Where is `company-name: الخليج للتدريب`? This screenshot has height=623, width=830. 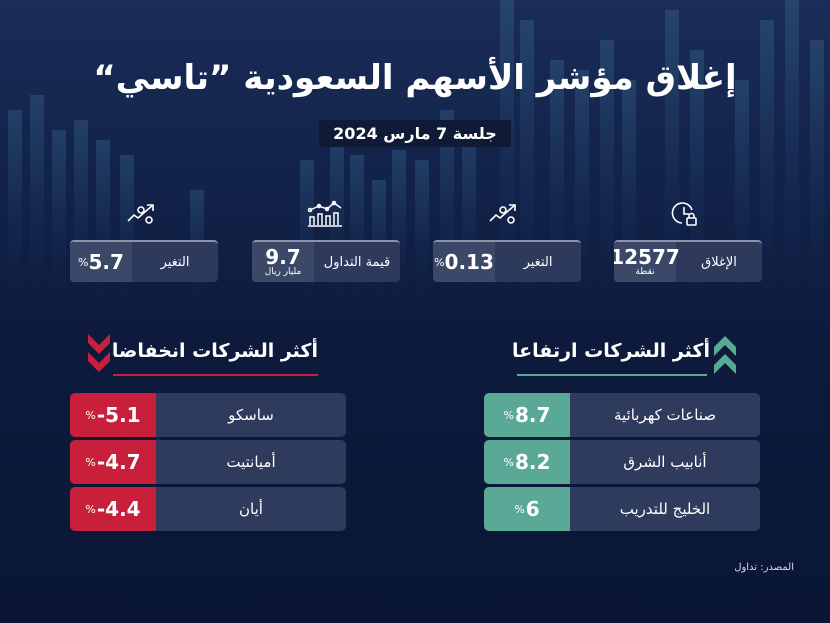 company-name: الخليج للتدريب is located at coordinates (665, 509).